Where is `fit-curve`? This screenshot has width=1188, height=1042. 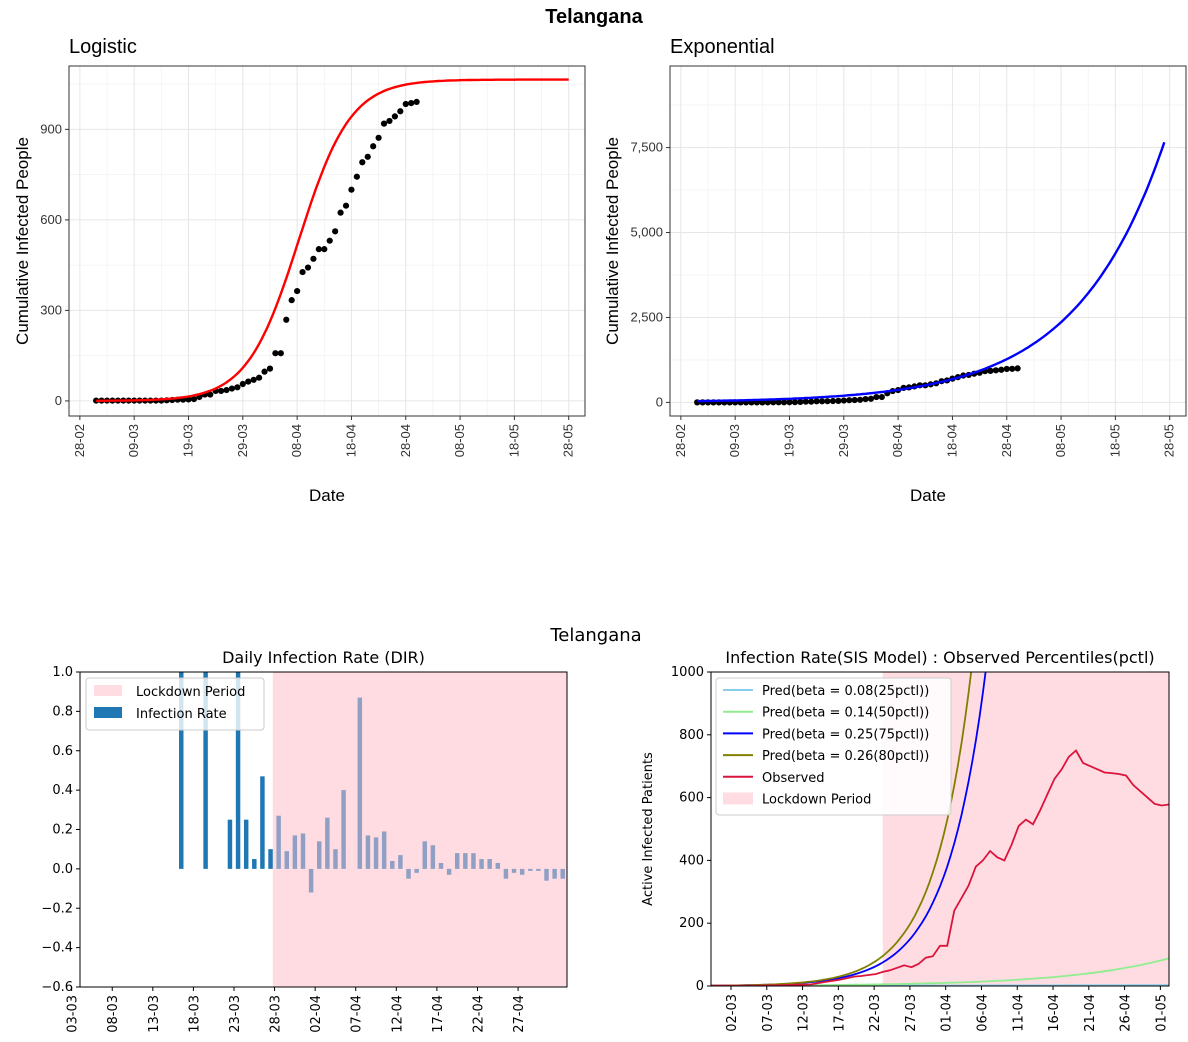 fit-curve is located at coordinates (332, 240).